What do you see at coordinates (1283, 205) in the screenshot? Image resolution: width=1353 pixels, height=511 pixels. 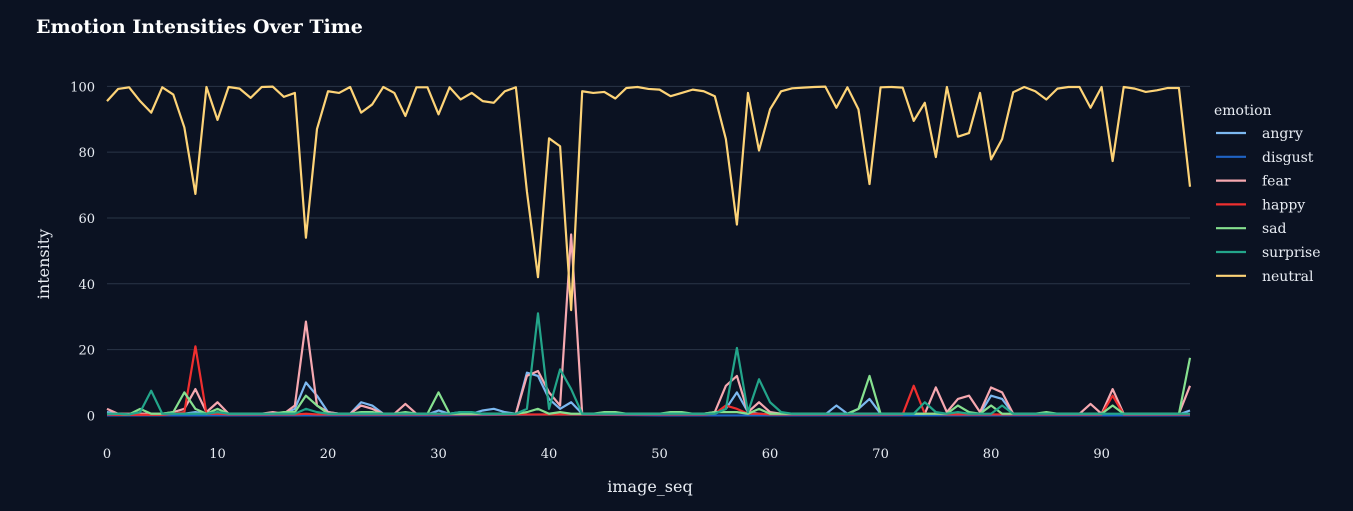 I see `legend-label-happy: happy` at bounding box center [1283, 205].